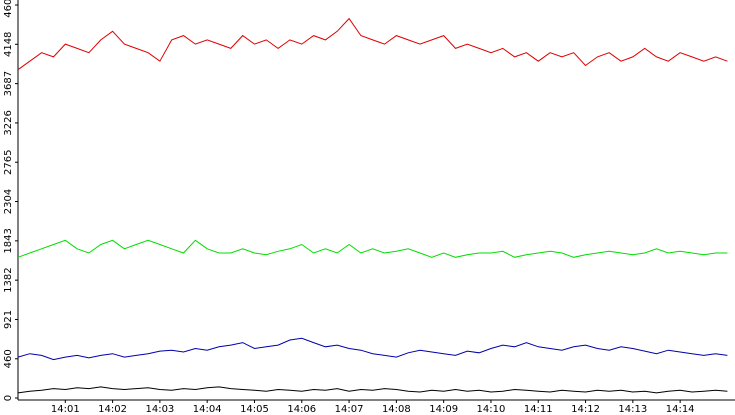 This screenshot has height=415, width=735. Describe the element at coordinates (207, 409) in the screenshot. I see `x-tick-label: 14:04` at that location.